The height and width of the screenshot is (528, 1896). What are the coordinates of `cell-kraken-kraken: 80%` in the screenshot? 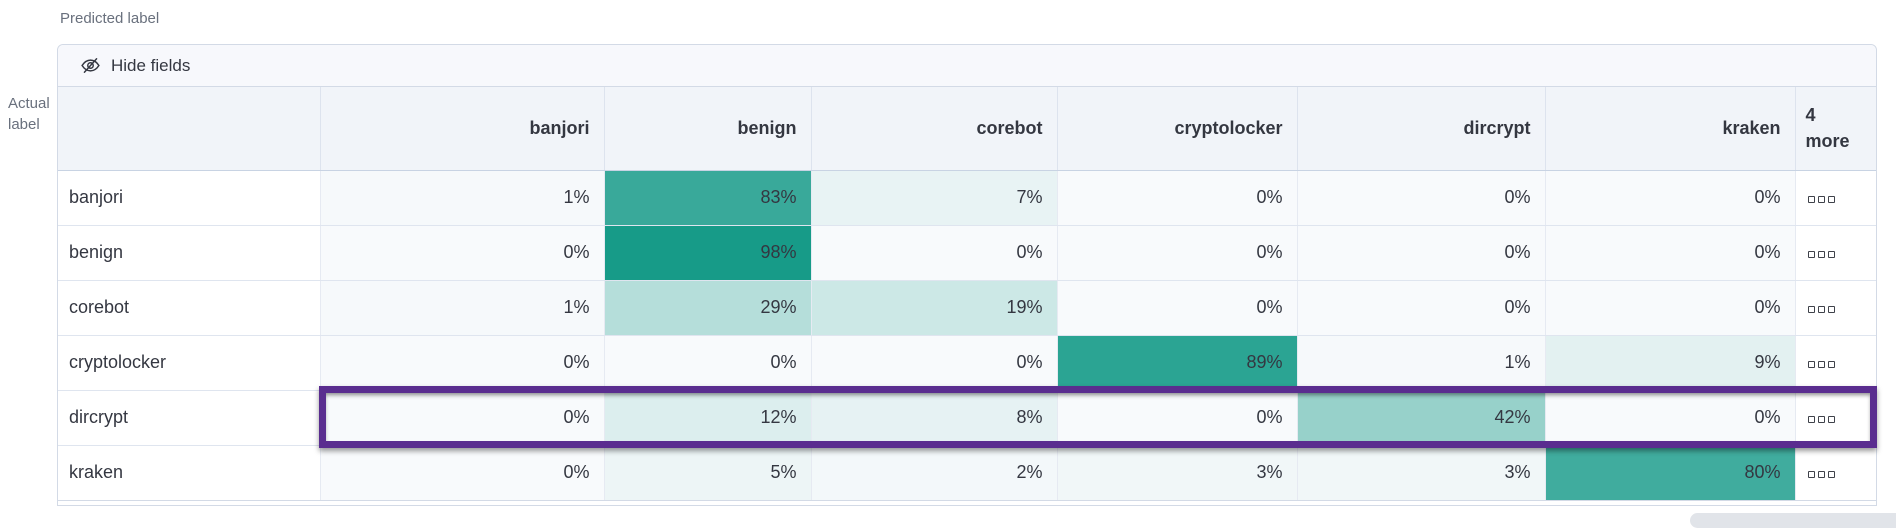 It's located at (1670, 473).